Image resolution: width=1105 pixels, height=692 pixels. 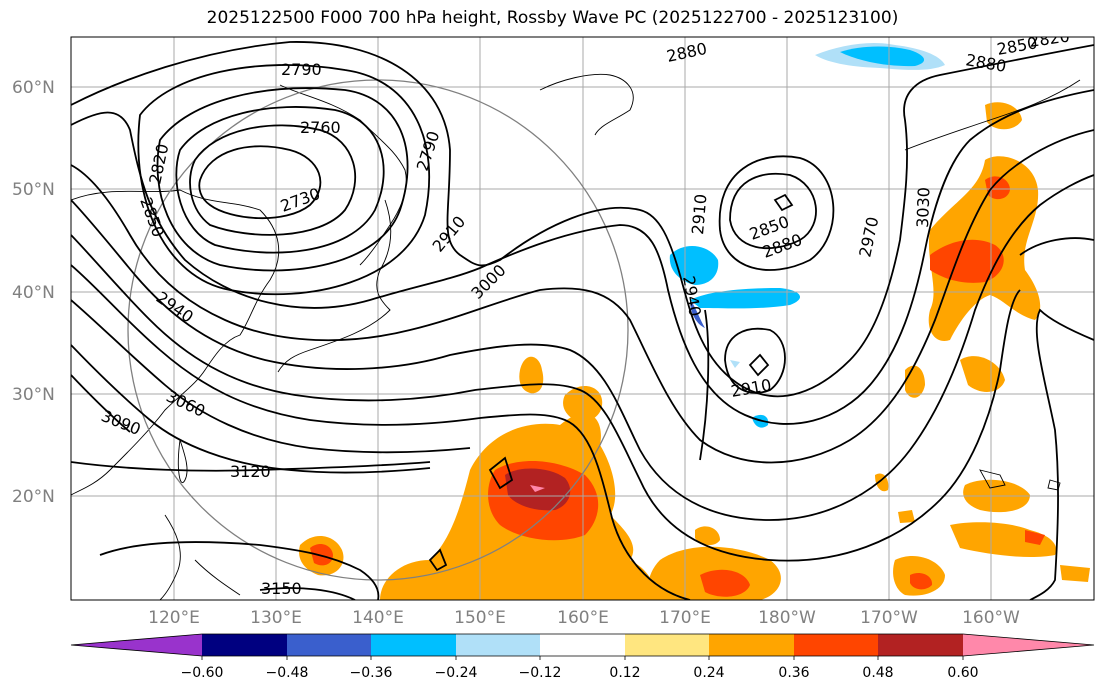 I want to click on colorbar-tick-label: 0.12, so click(x=624, y=673).